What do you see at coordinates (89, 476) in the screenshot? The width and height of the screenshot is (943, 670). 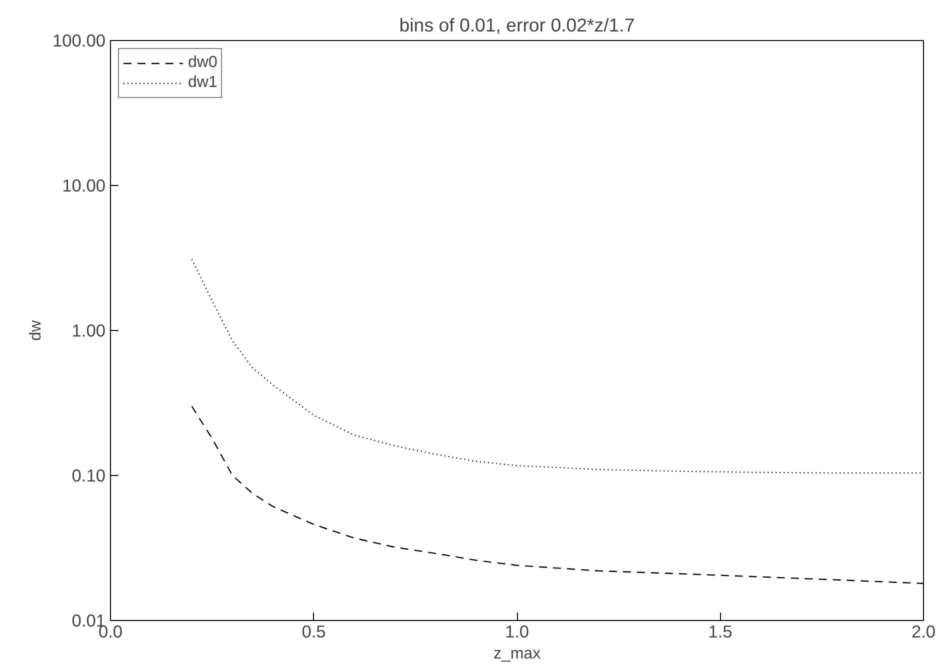 I see `y-tick-label: 0.10` at bounding box center [89, 476].